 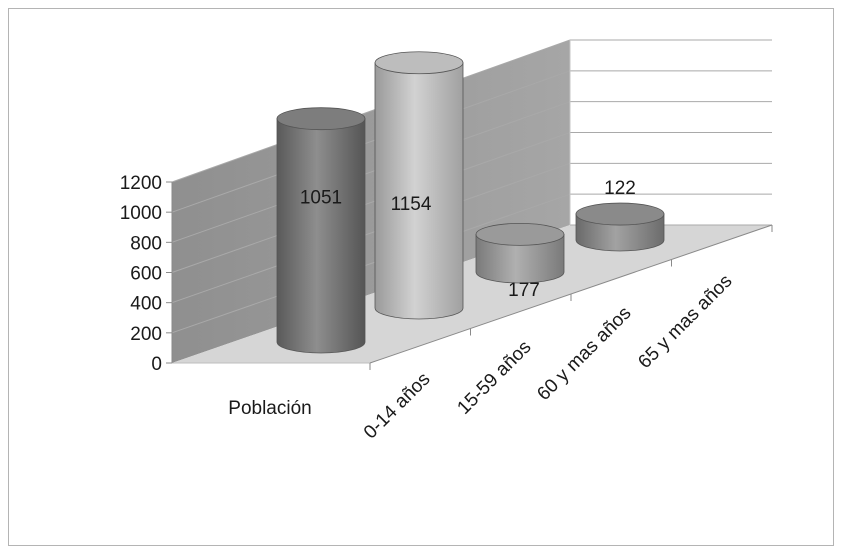 I want to click on y-tick-label: 400, so click(x=146, y=304).